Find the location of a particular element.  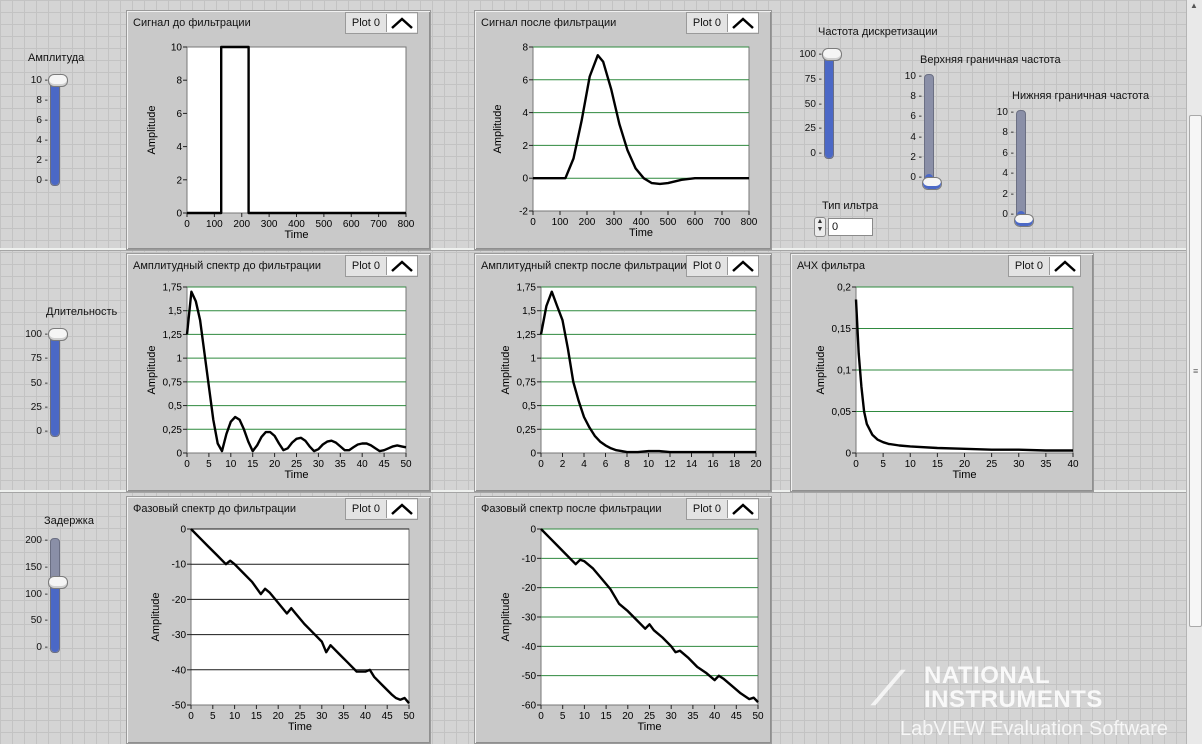

x-axis-label: Time is located at coordinates (300, 727).